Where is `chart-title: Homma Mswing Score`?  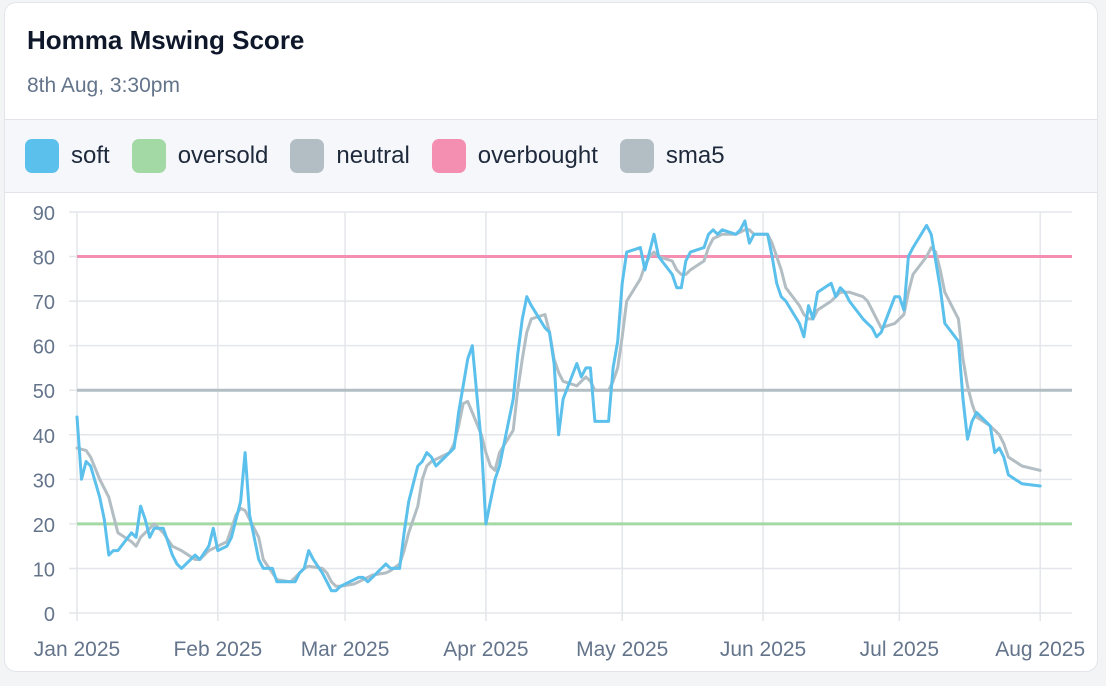 chart-title: Homma Mswing Score is located at coordinates (166, 40).